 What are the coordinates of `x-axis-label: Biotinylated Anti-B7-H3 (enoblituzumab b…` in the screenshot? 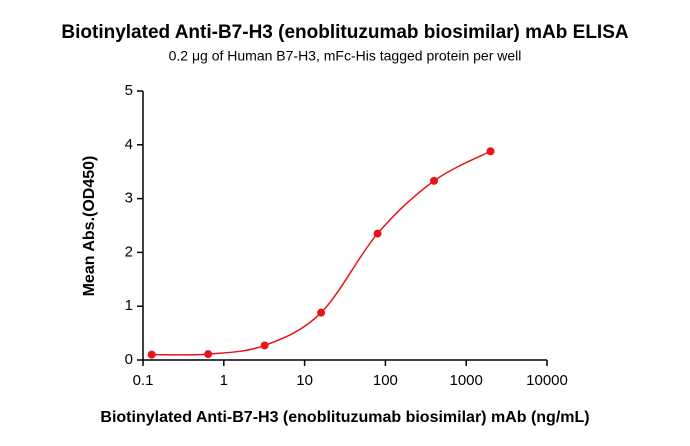 It's located at (344, 417).